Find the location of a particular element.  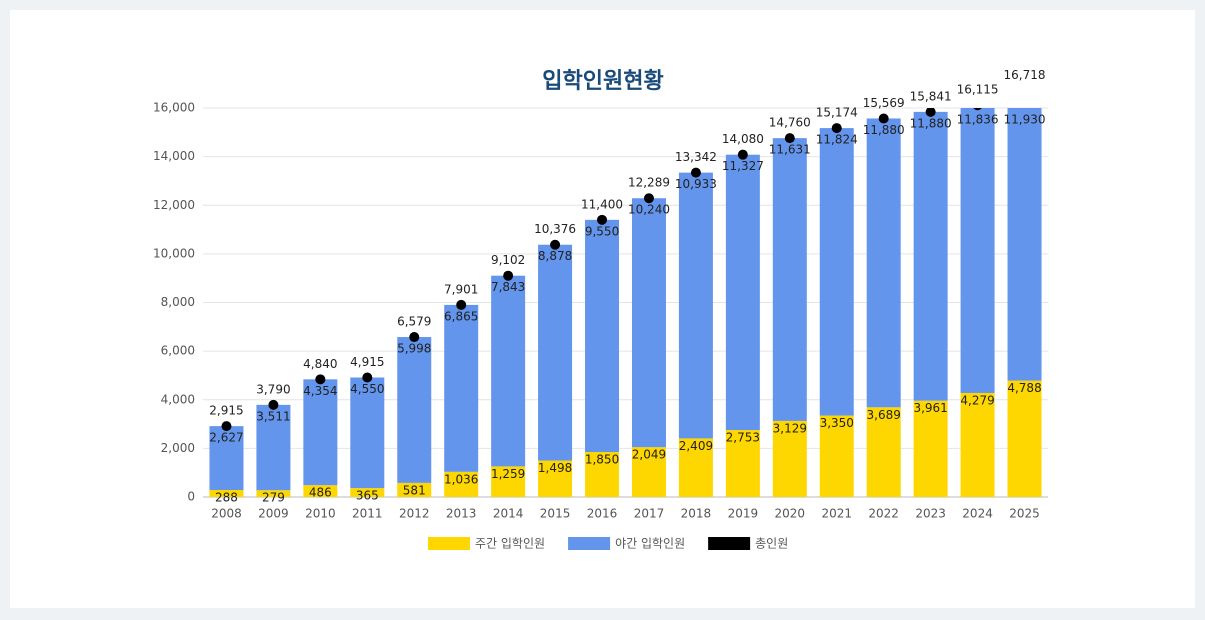

x-tick-label: 2021 is located at coordinates (836, 514).